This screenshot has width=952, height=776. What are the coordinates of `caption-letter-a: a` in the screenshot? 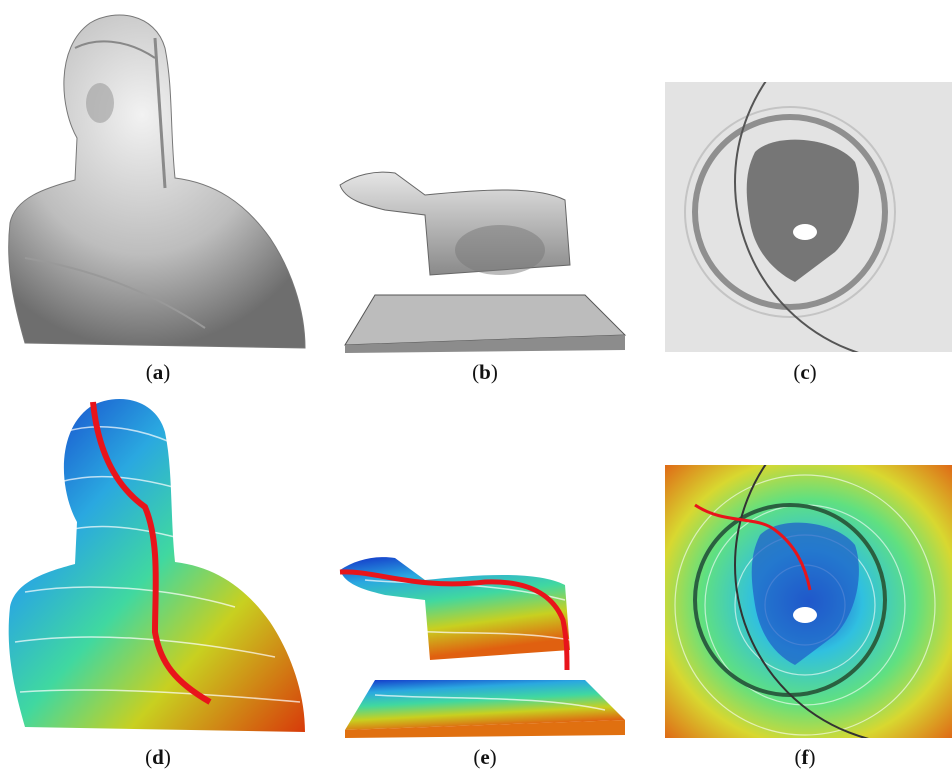 It's located at (158, 372).